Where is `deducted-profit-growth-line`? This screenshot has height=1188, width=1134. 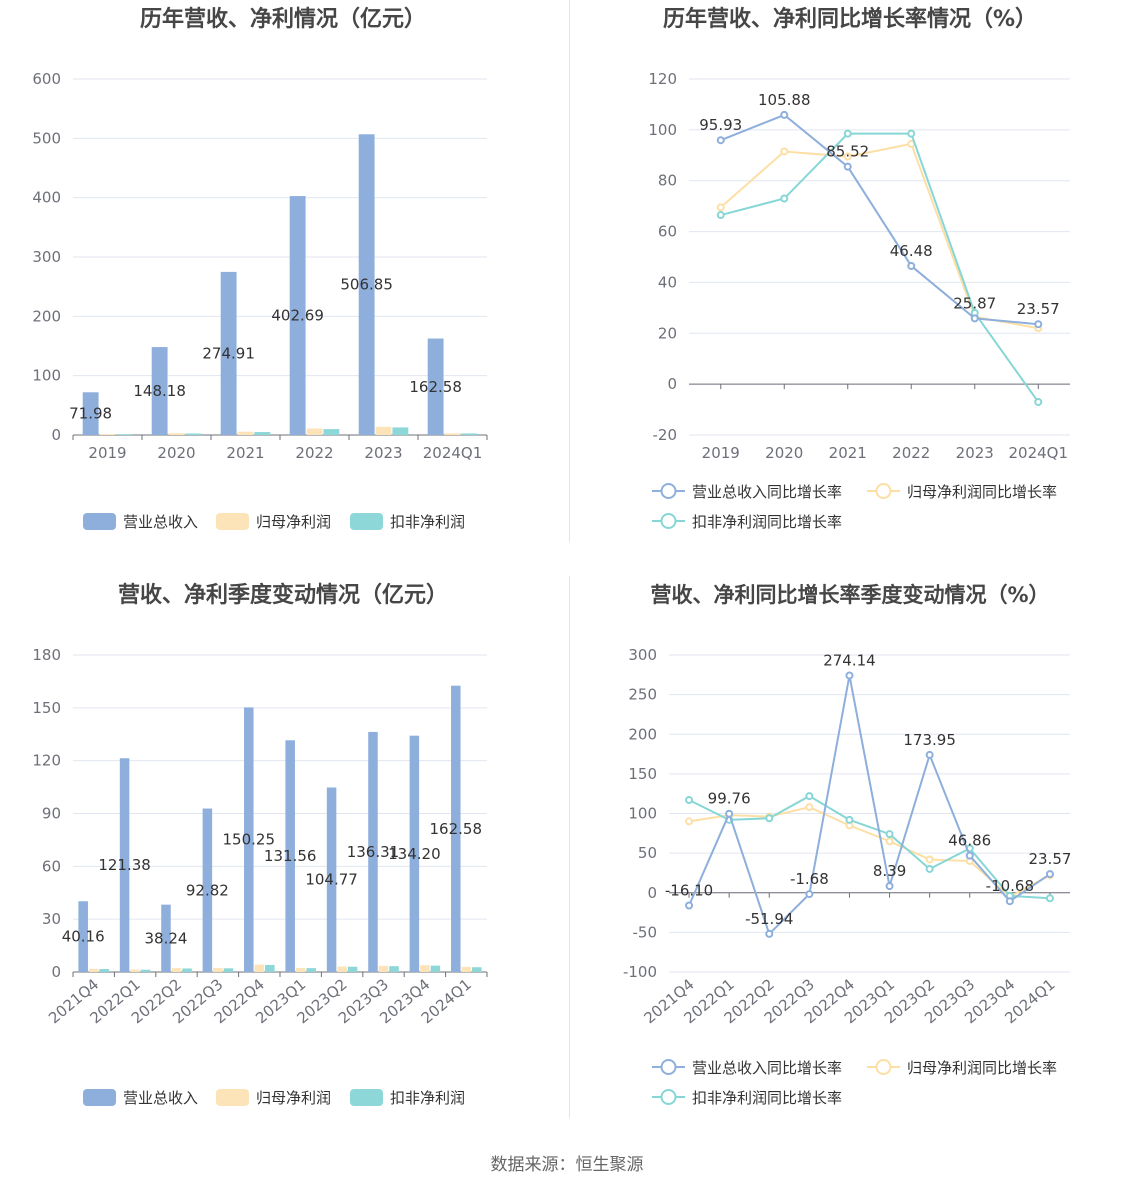 deducted-profit-growth-line is located at coordinates (869, 847).